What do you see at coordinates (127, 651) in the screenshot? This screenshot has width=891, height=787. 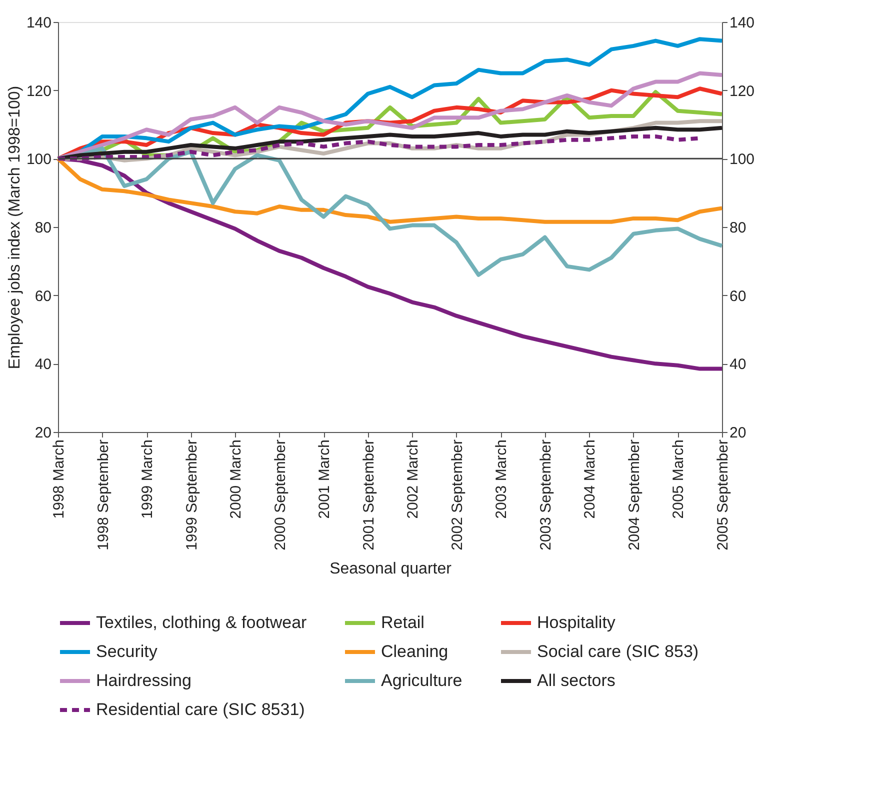 I see `legend-label: Security` at bounding box center [127, 651].